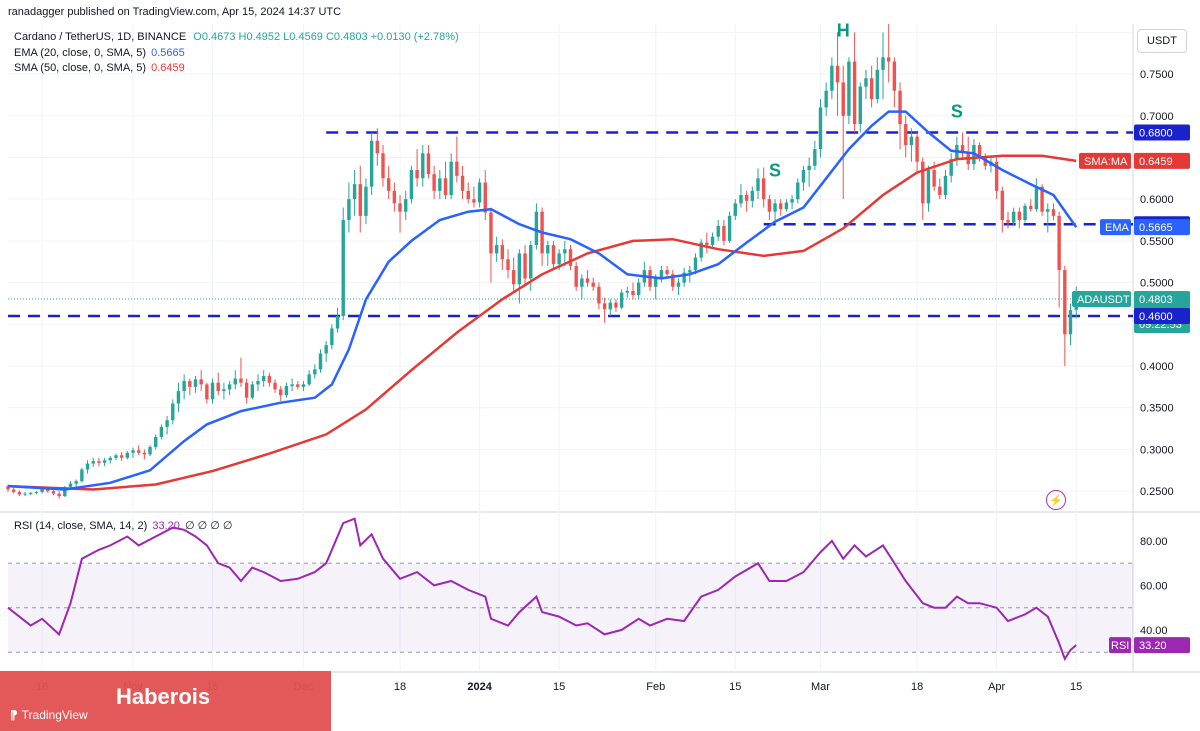 The image size is (1200, 731). What do you see at coordinates (1157, 75) in the screenshot?
I see `price-tick-label: 0.7500` at bounding box center [1157, 75].